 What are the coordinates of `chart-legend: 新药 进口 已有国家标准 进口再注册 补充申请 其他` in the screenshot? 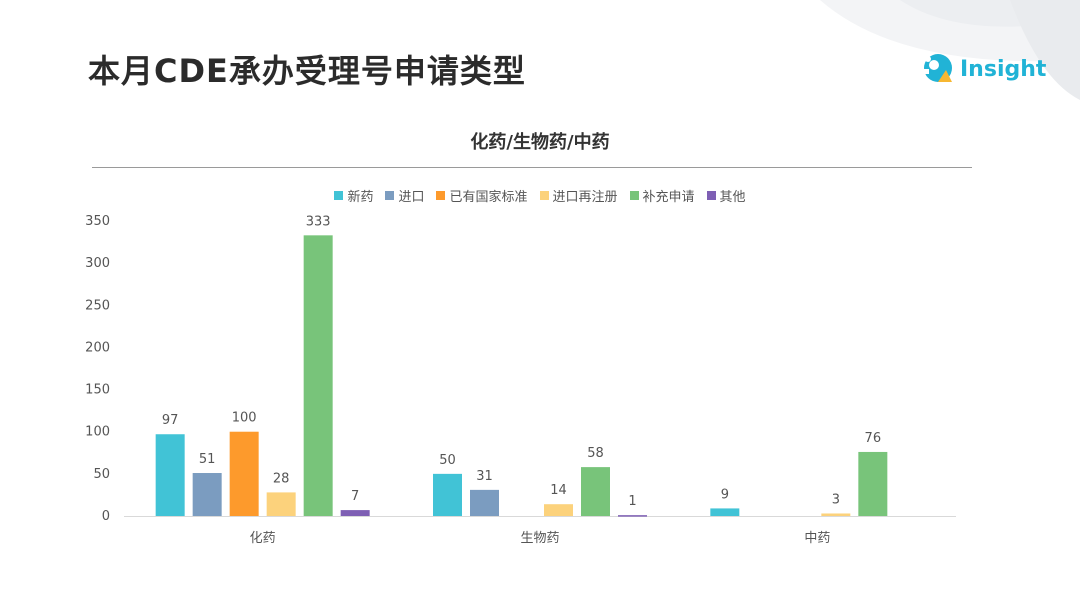 It's located at (540, 195).